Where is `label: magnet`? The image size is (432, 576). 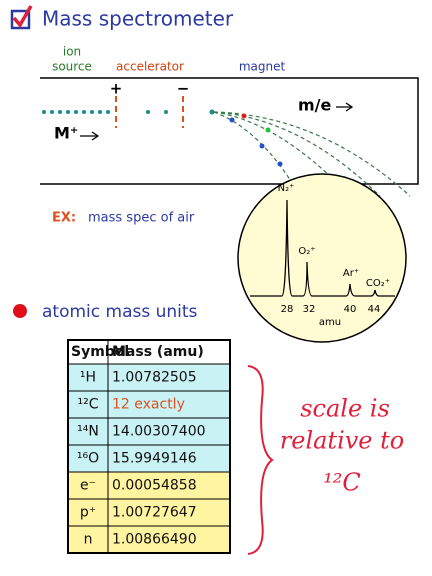 label: magnet is located at coordinates (262, 67).